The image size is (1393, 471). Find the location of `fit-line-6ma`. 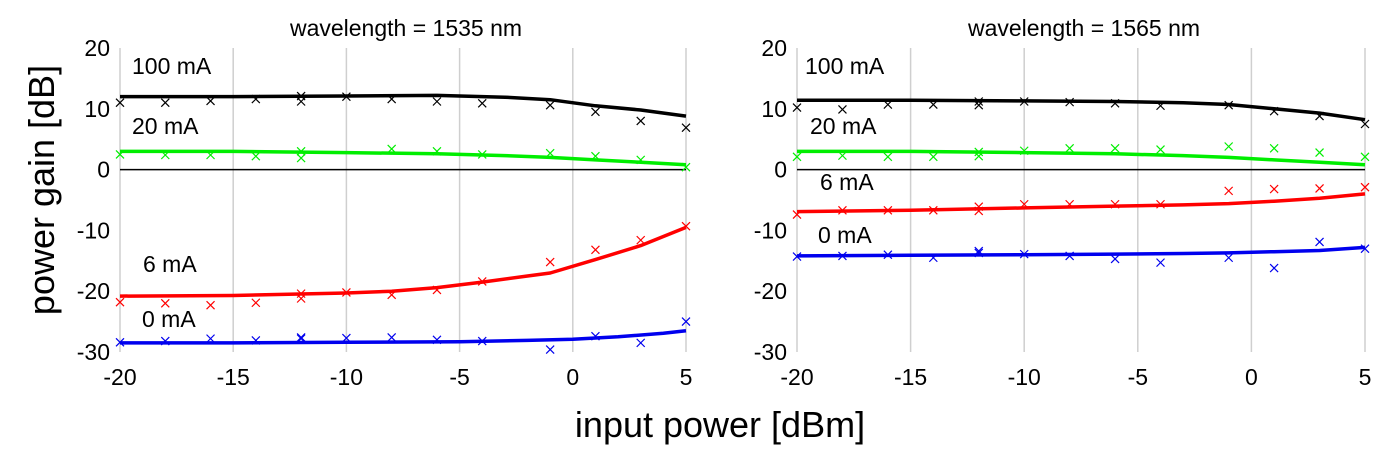

fit-line-6ma is located at coordinates (403, 261).